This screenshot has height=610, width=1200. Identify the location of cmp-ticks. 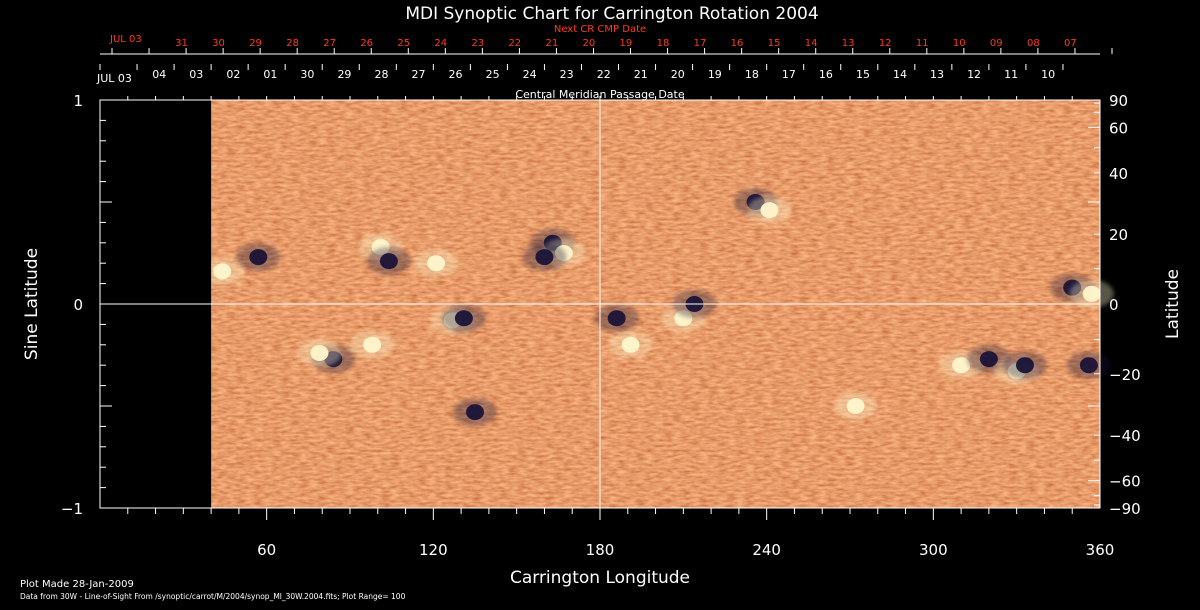
(581, 67).